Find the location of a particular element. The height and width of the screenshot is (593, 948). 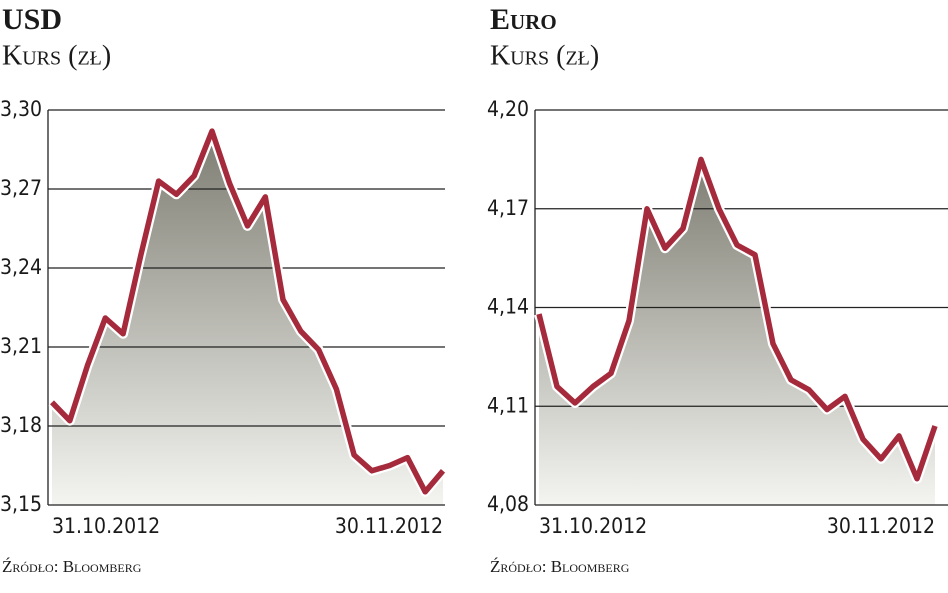

chart-title: Euro is located at coordinates (523, 19).